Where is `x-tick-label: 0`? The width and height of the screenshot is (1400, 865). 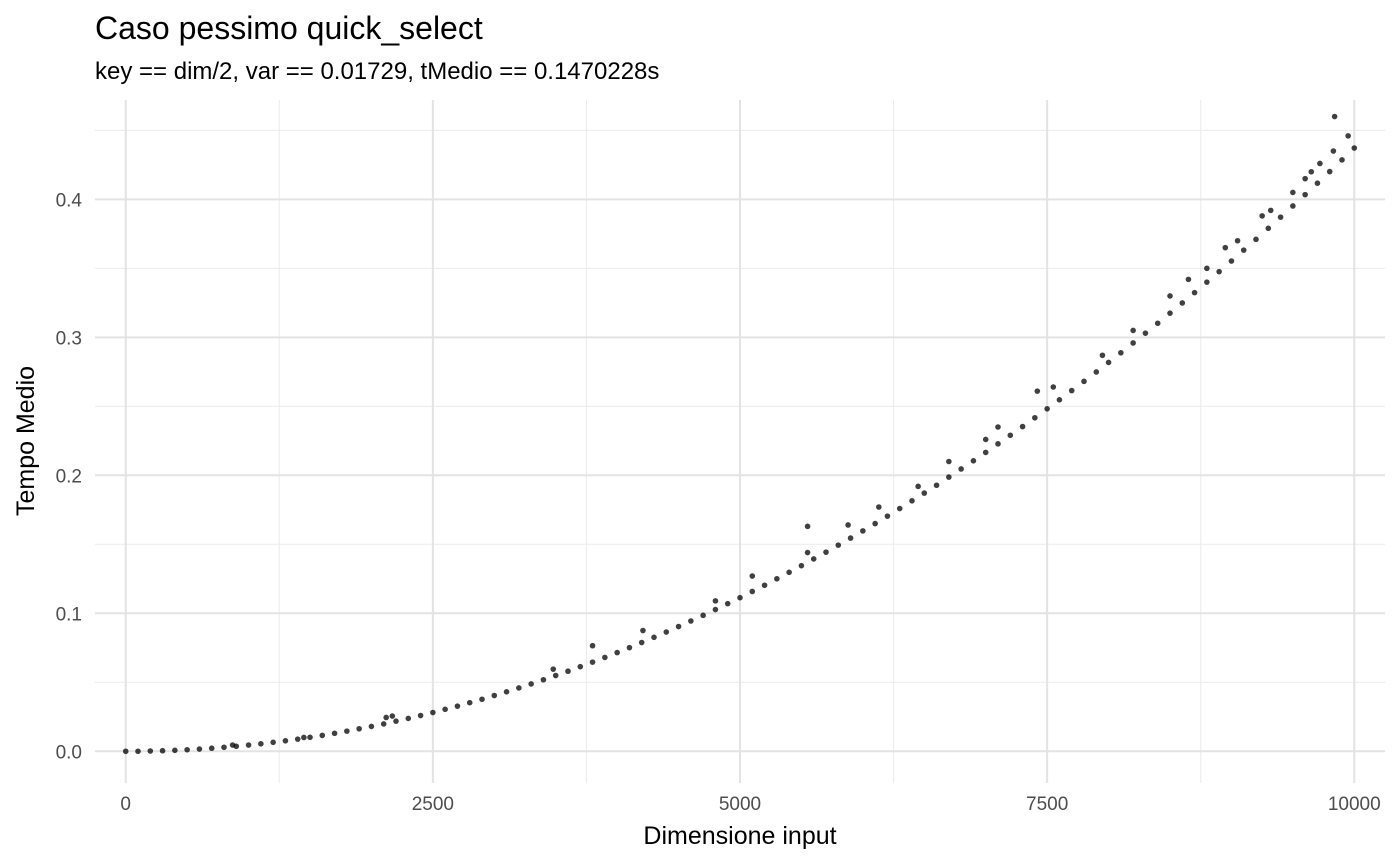 x-tick-label: 0 is located at coordinates (125, 804).